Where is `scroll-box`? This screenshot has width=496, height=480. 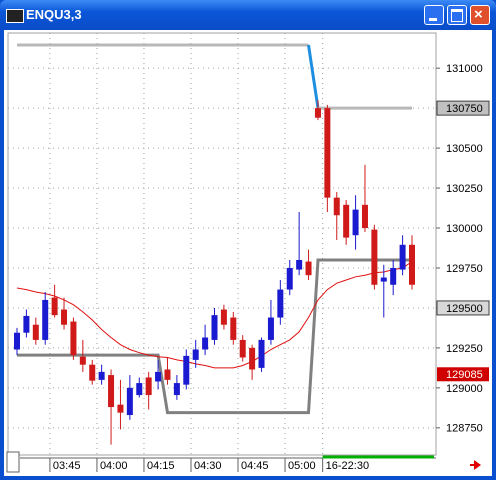 scroll-box is located at coordinates (13, 462).